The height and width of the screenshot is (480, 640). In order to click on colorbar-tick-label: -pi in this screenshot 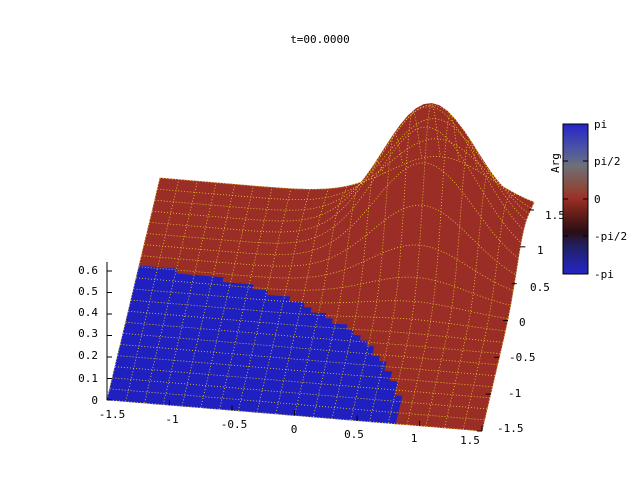, I will do `click(604, 274)`.